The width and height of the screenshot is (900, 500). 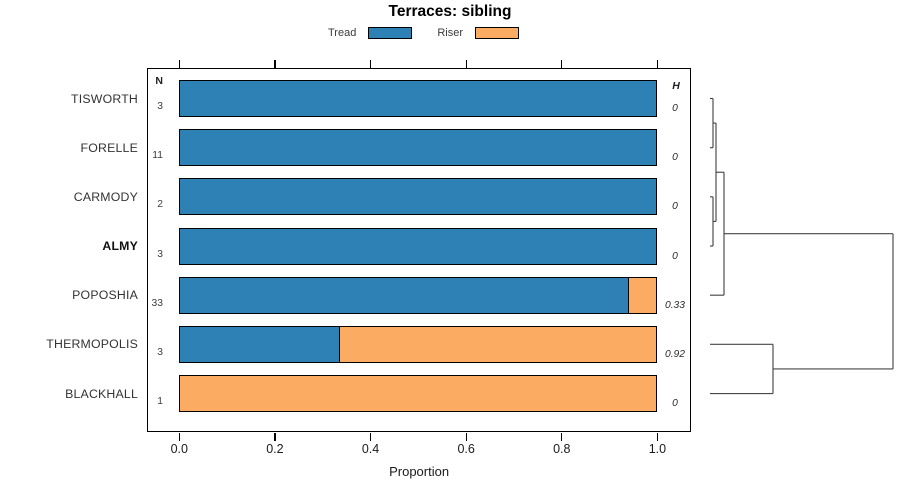 What do you see at coordinates (675, 354) in the screenshot?
I see `h-value: 0.92` at bounding box center [675, 354].